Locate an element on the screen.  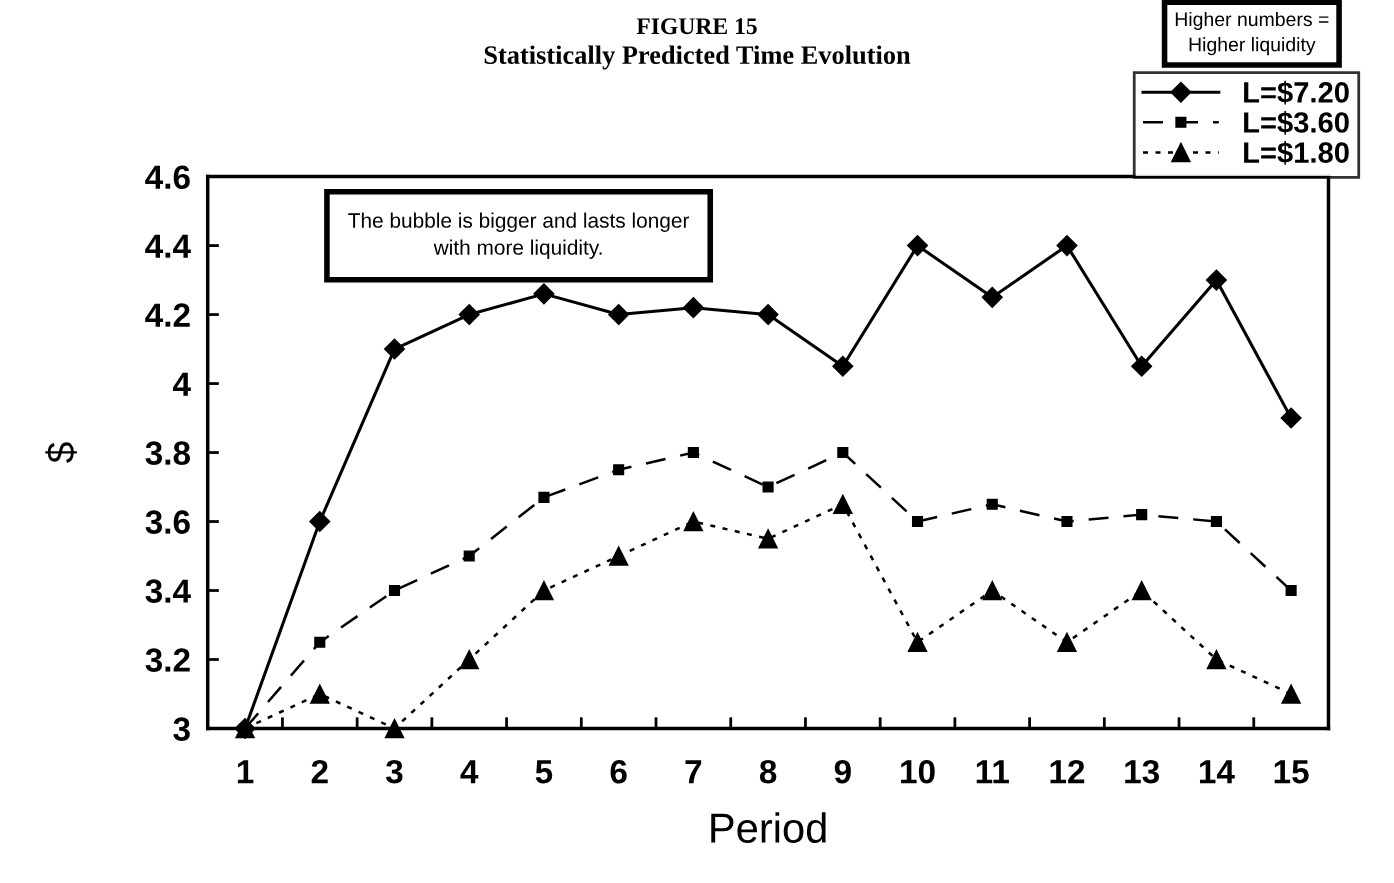
y-tick-label: 3 is located at coordinates (181, 729).